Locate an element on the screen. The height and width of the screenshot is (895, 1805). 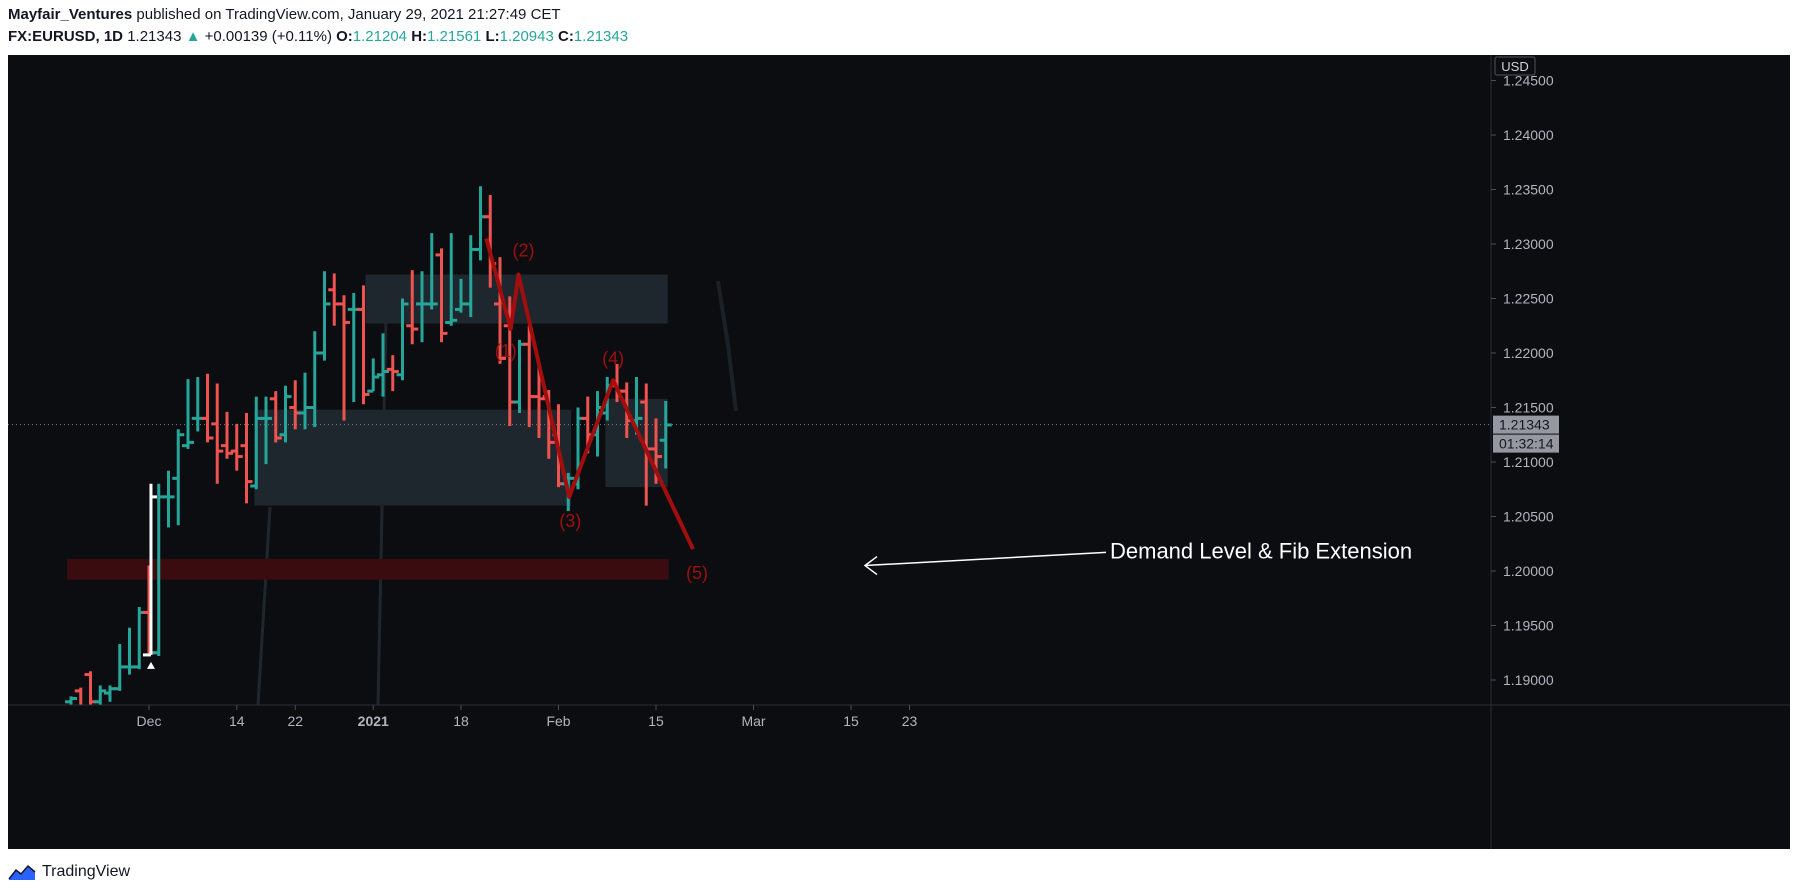
symbol-label: FX:EURUSD, 1D is located at coordinates (66, 36).